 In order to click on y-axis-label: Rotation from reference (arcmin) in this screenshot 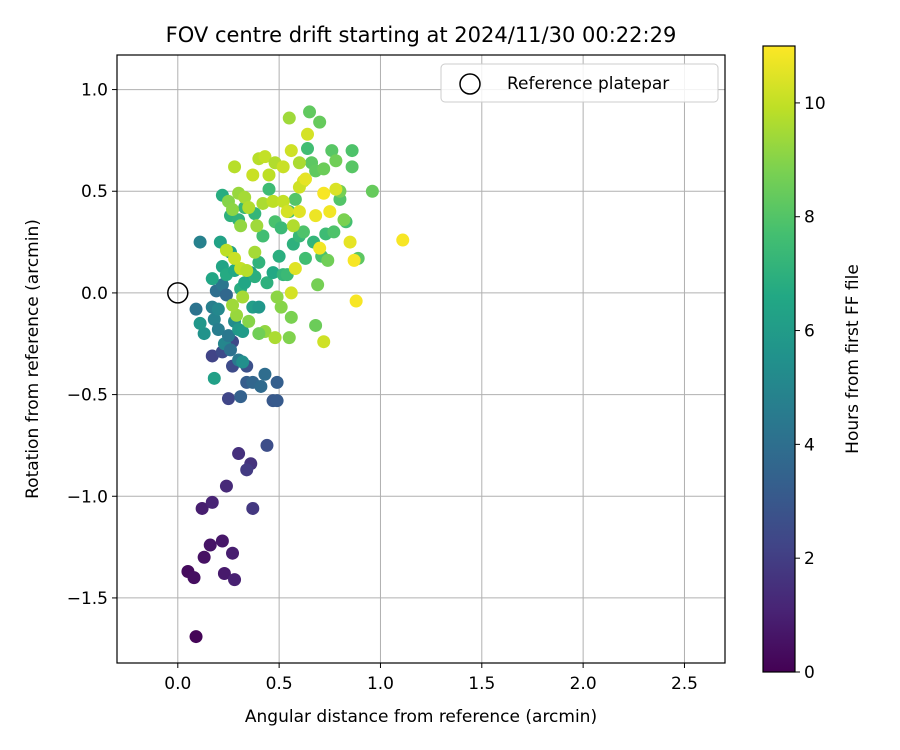, I will do `click(33, 359)`.